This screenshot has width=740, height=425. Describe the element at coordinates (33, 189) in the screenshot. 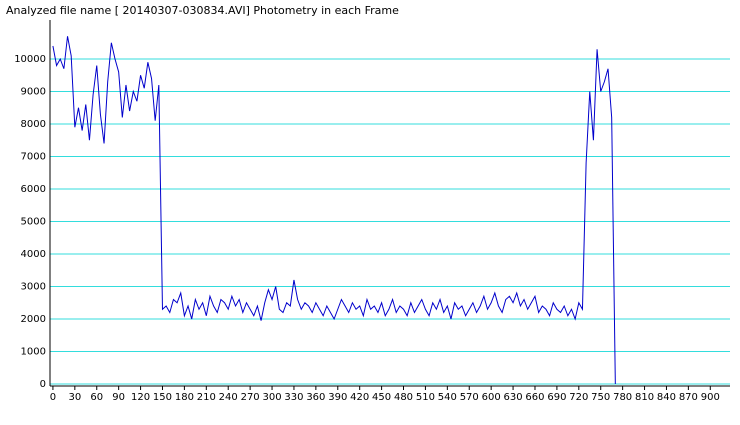

I see `y-tick-label: 6000` at that location.